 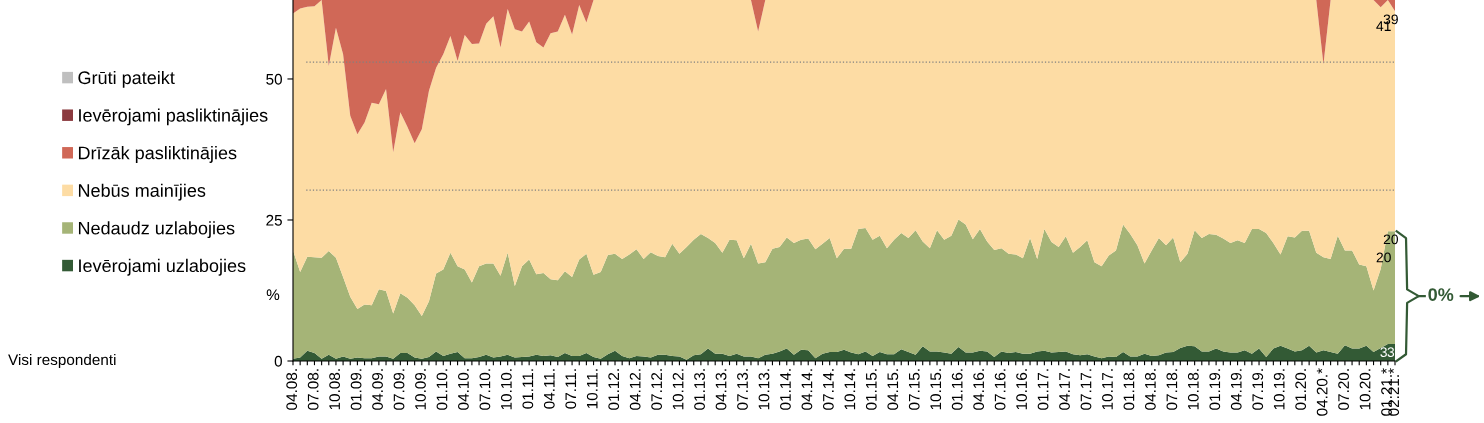 I want to click on legend-label: Nebūs mainījies, so click(x=142, y=192).